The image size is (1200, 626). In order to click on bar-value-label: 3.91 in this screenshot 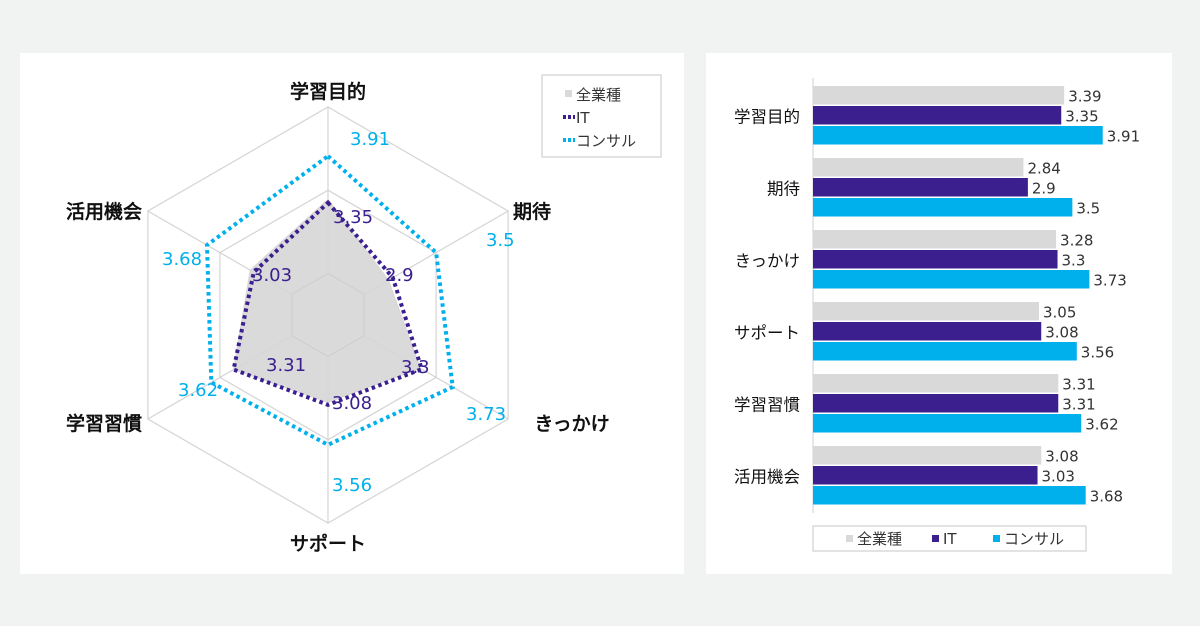, I will do `click(1123, 136)`.